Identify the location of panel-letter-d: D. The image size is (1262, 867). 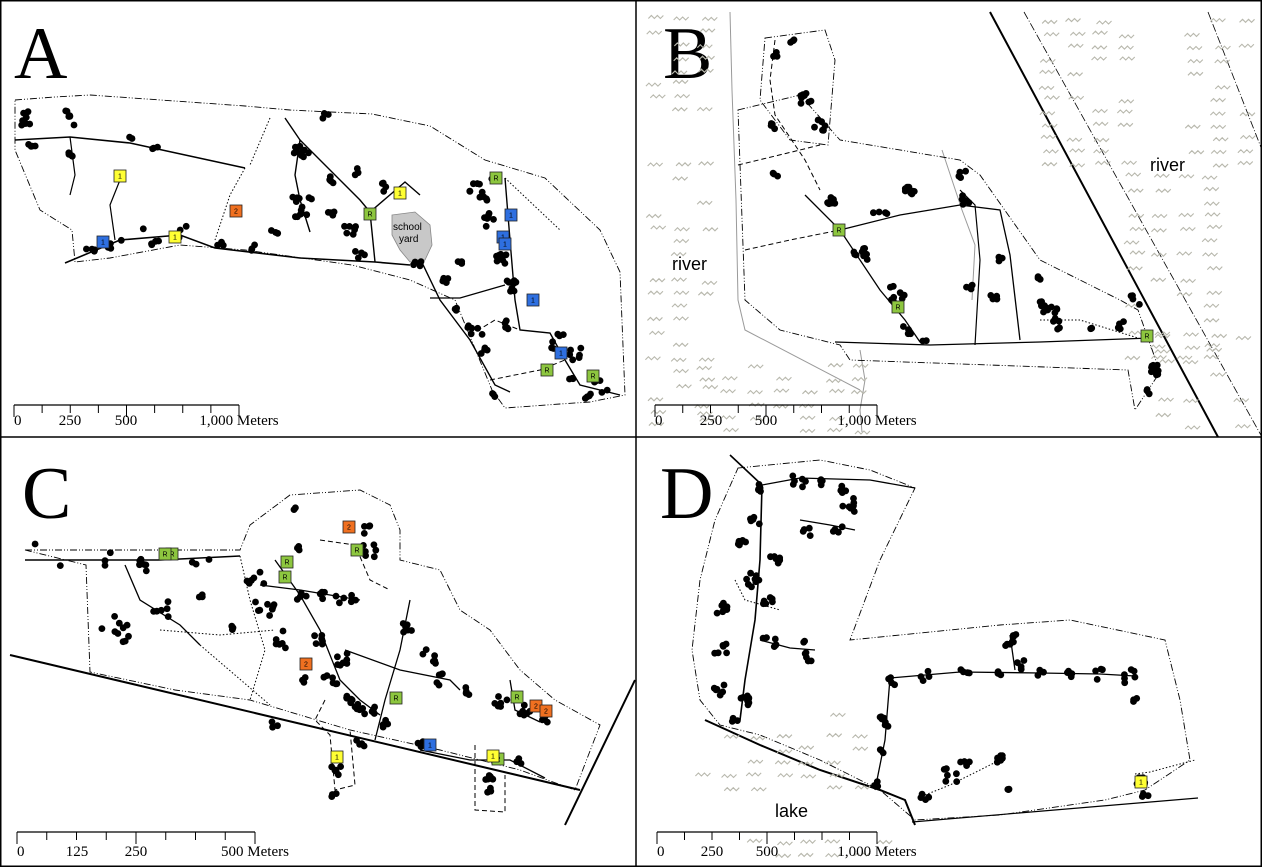
(686, 494).